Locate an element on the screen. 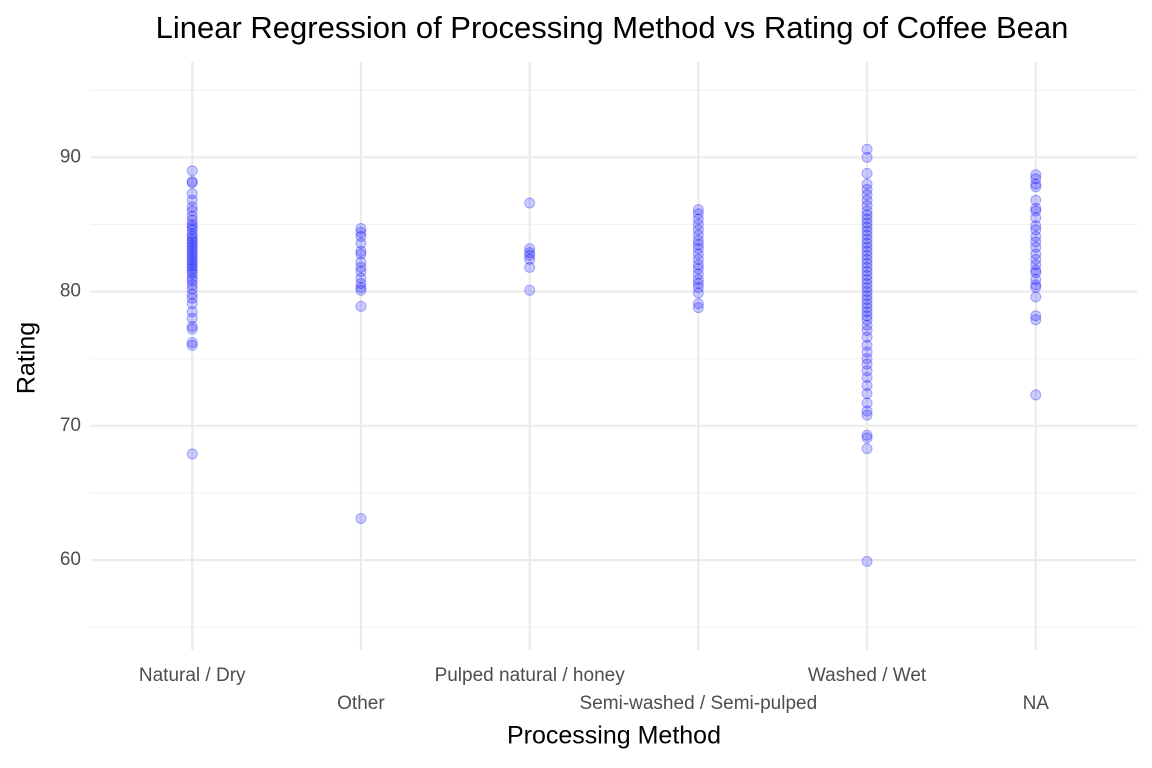 This screenshot has width=1152, height=768. x-tick-label: Washed / Wet is located at coordinates (867, 675).